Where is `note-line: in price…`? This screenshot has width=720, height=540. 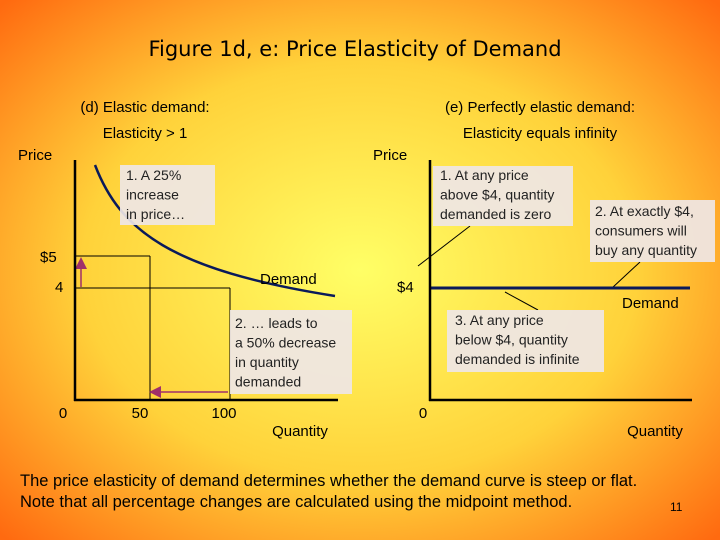 note-line: in price… is located at coordinates (155, 214).